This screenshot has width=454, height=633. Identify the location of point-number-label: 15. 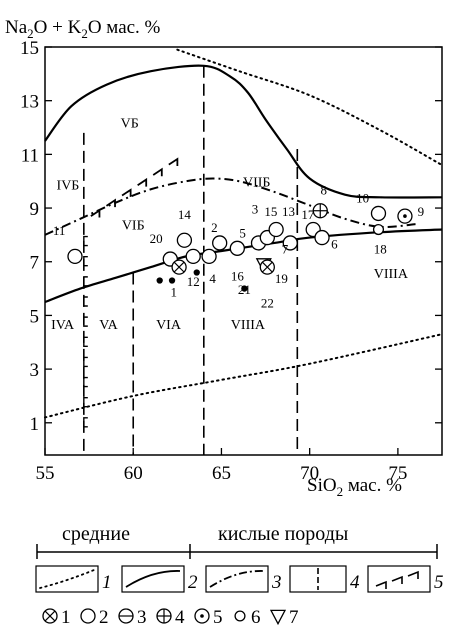
(270, 211).